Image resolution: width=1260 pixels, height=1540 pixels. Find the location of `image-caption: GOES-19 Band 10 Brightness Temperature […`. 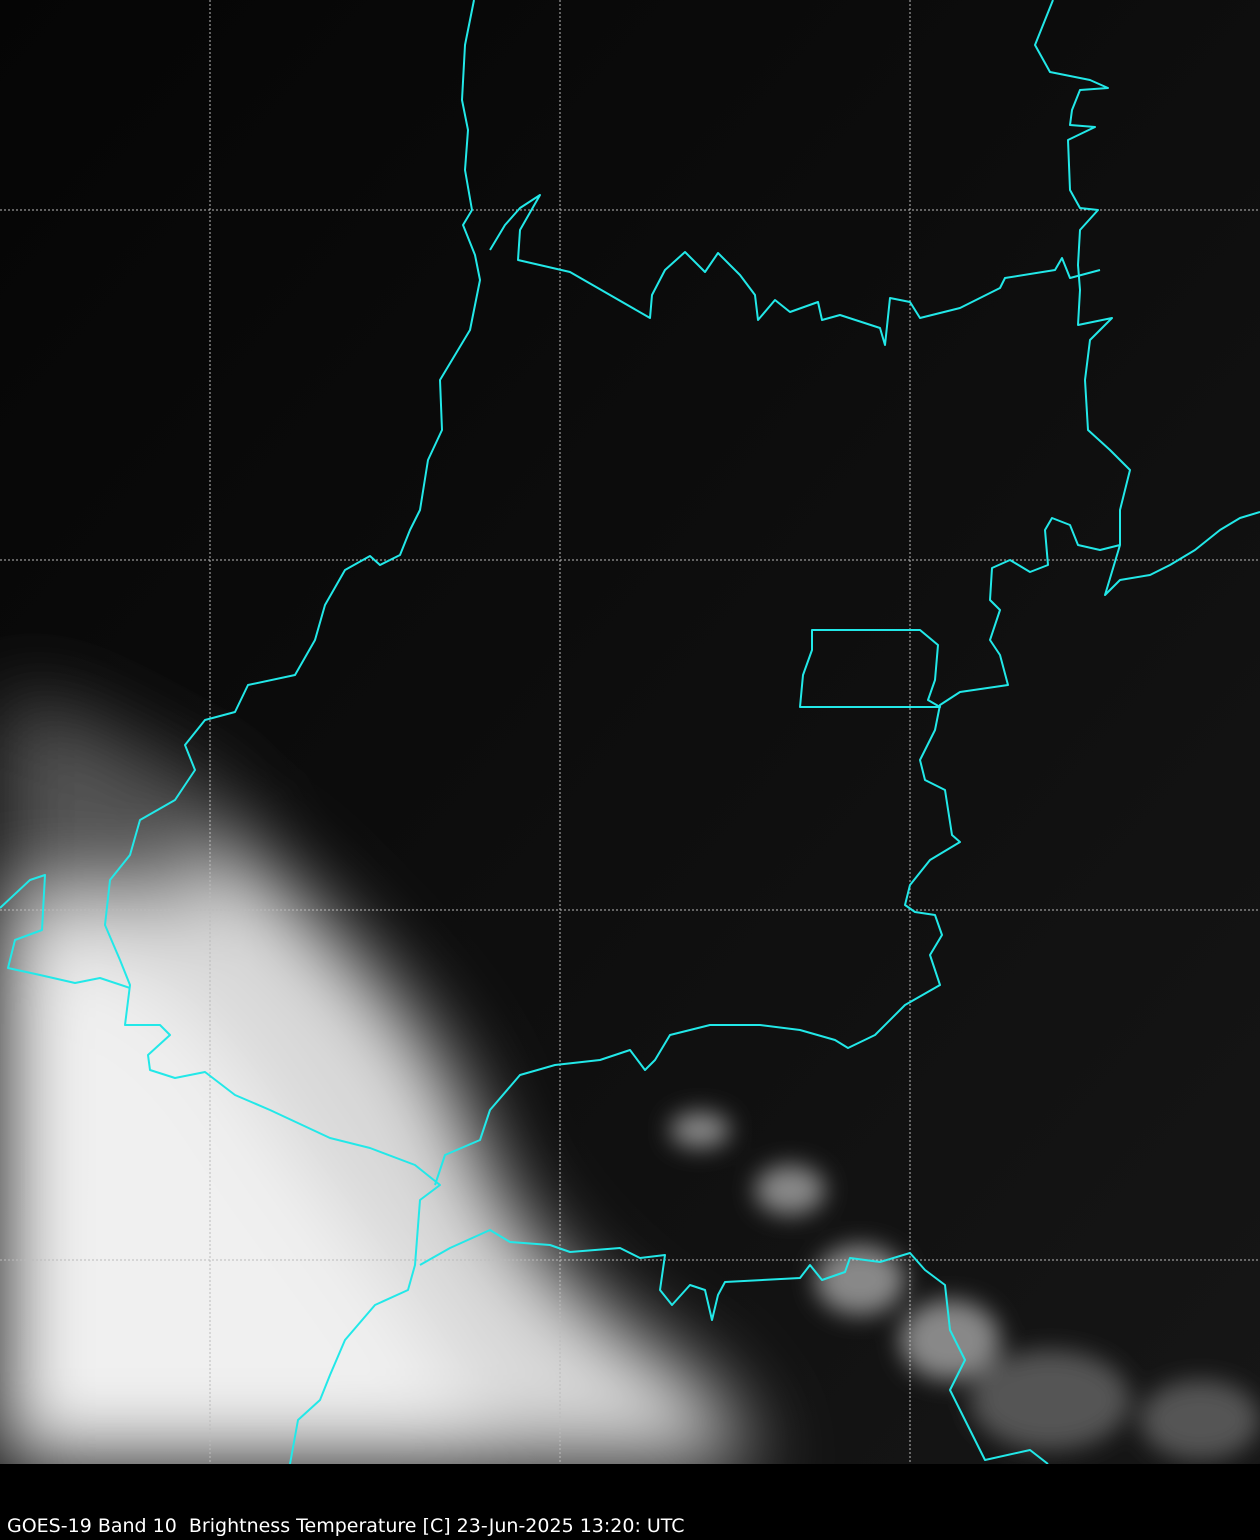

image-caption: GOES-19 Band 10 Brightness Temperature [… is located at coordinates (346, 1526).